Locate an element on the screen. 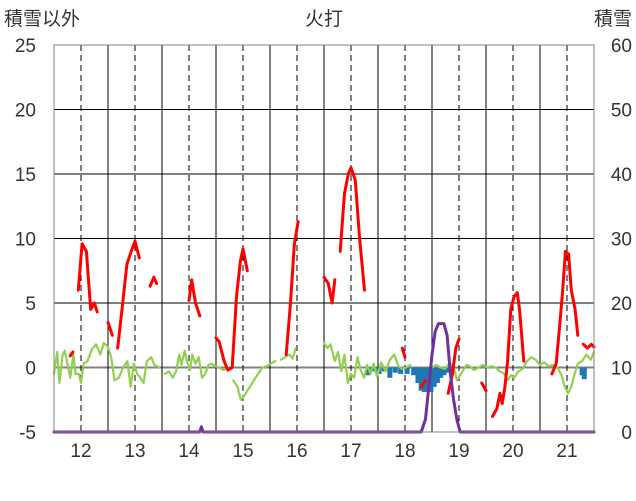  x-tick-label: 18 is located at coordinates (404, 451).